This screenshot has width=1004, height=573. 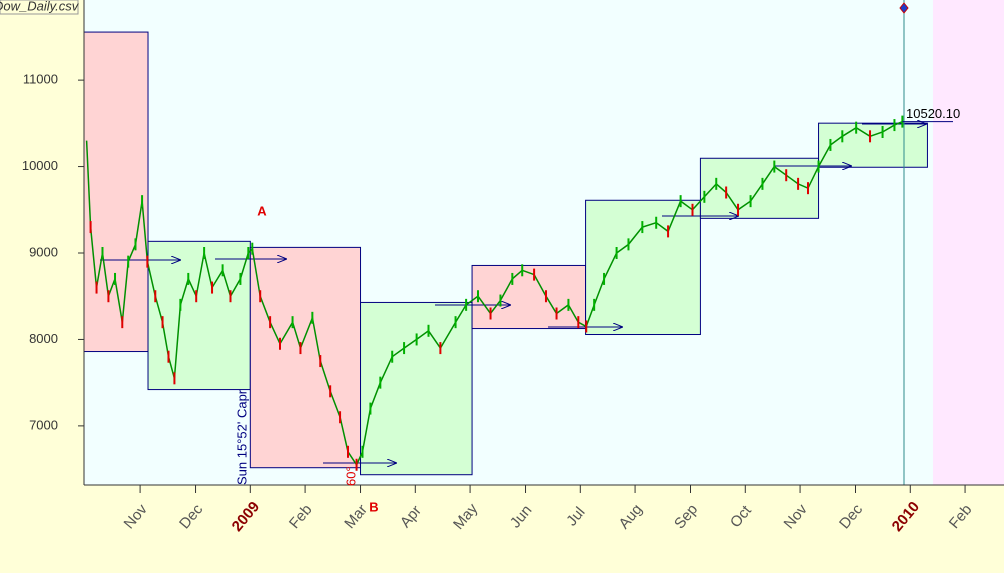 What do you see at coordinates (373, 506) in the screenshot?
I see `annotation-b: B` at bounding box center [373, 506].